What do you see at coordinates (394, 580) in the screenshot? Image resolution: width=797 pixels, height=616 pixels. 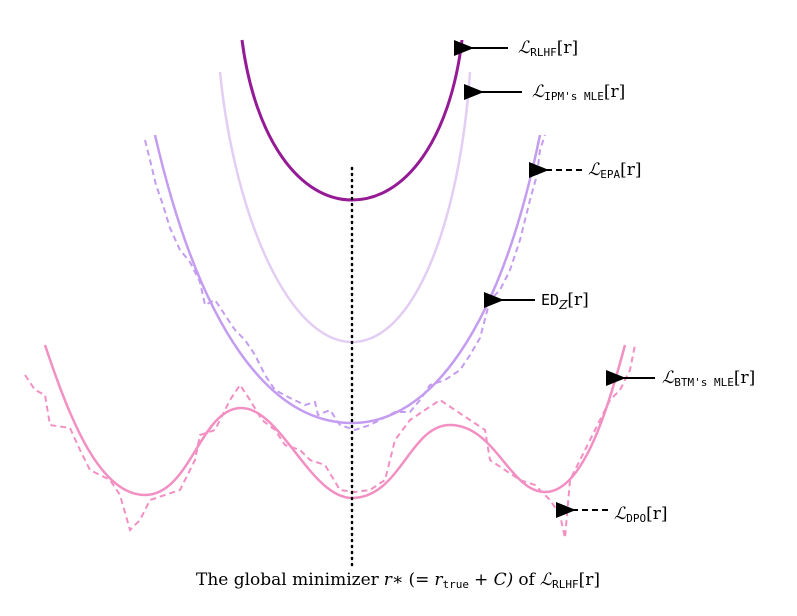 I see `caption-part: r∗` at bounding box center [394, 580].